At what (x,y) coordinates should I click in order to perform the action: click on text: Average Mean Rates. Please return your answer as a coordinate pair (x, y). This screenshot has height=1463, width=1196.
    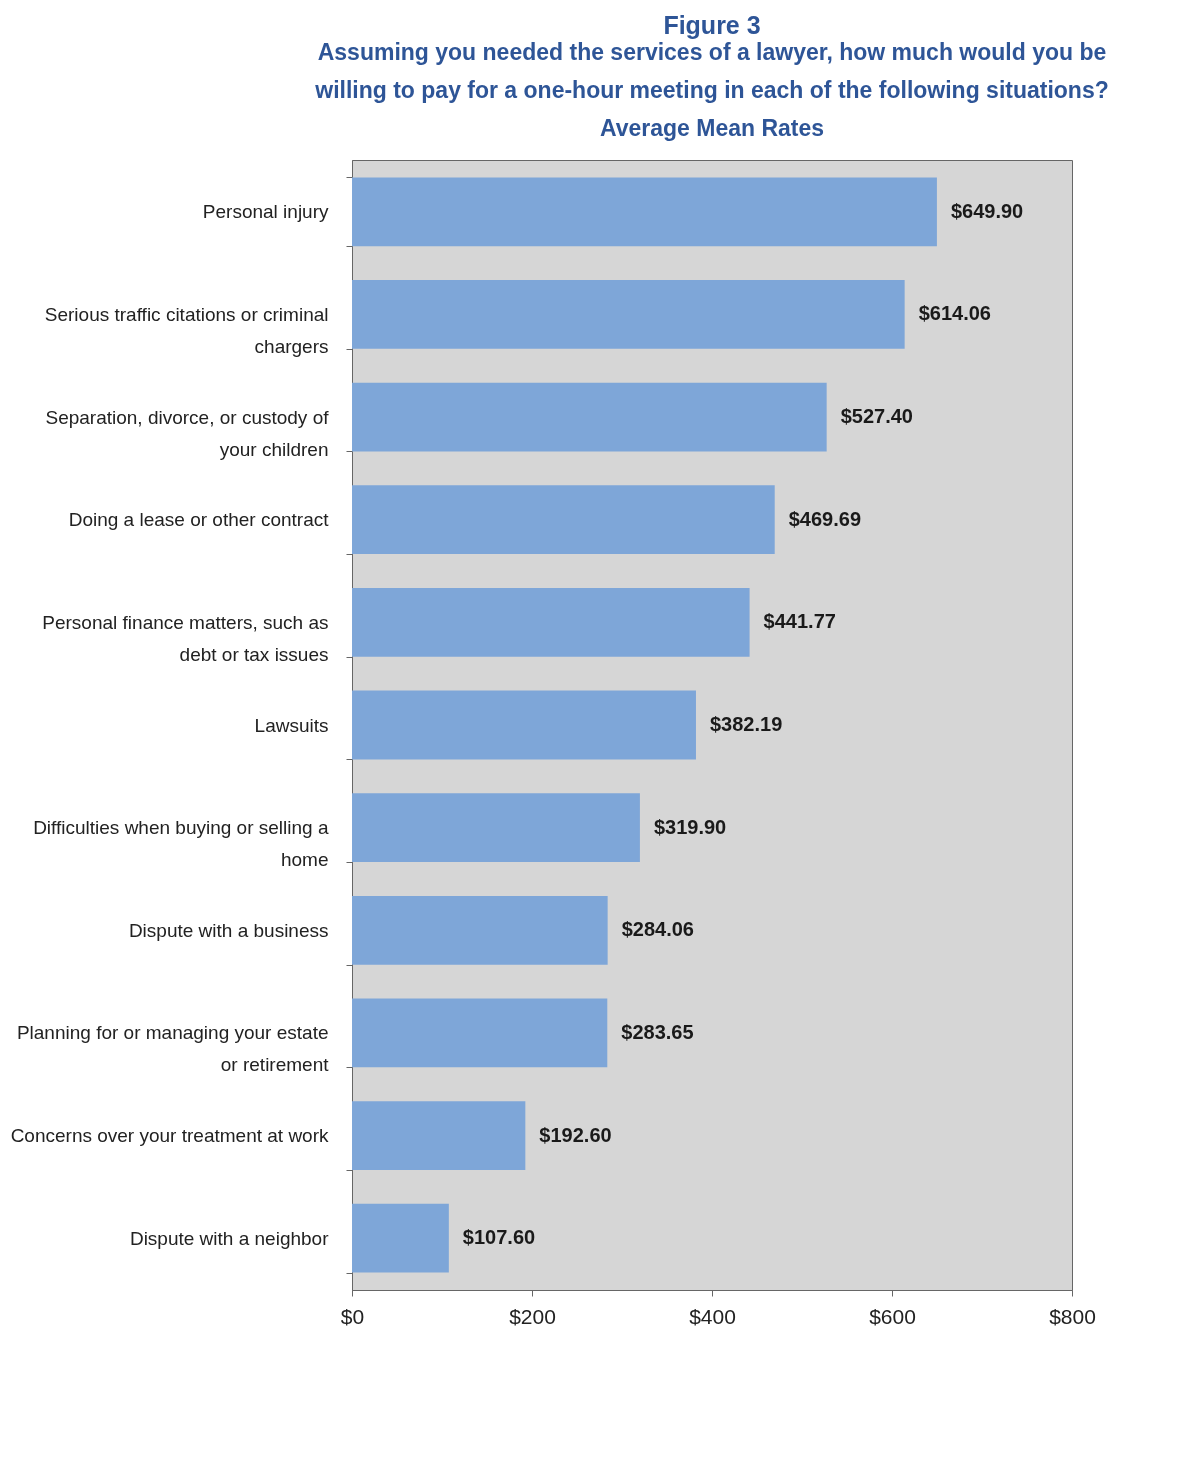
    Looking at the image, I should click on (712, 128).